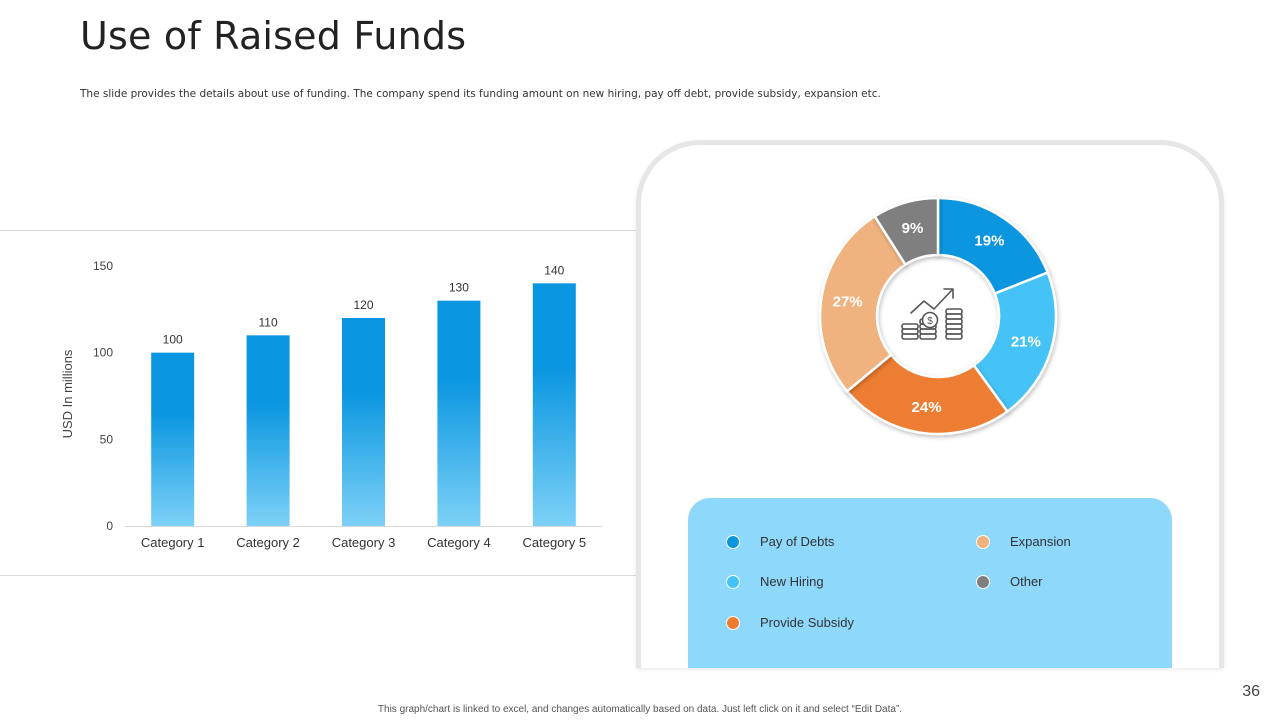 The image size is (1280, 720). I want to click on slide-title: Use of Raised Funds, so click(273, 36).